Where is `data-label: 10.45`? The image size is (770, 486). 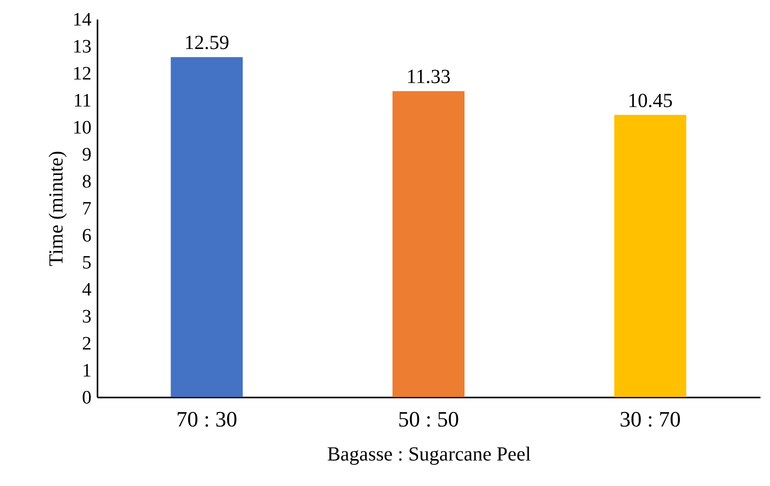 data-label: 10.45 is located at coordinates (650, 101).